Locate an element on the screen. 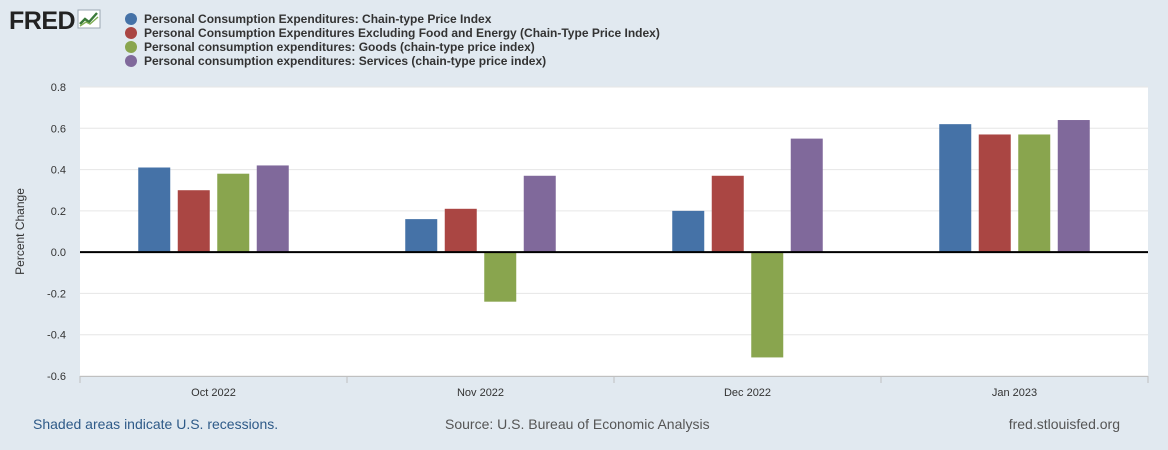  x-tick-label: Jan 2023 is located at coordinates (1014, 393).